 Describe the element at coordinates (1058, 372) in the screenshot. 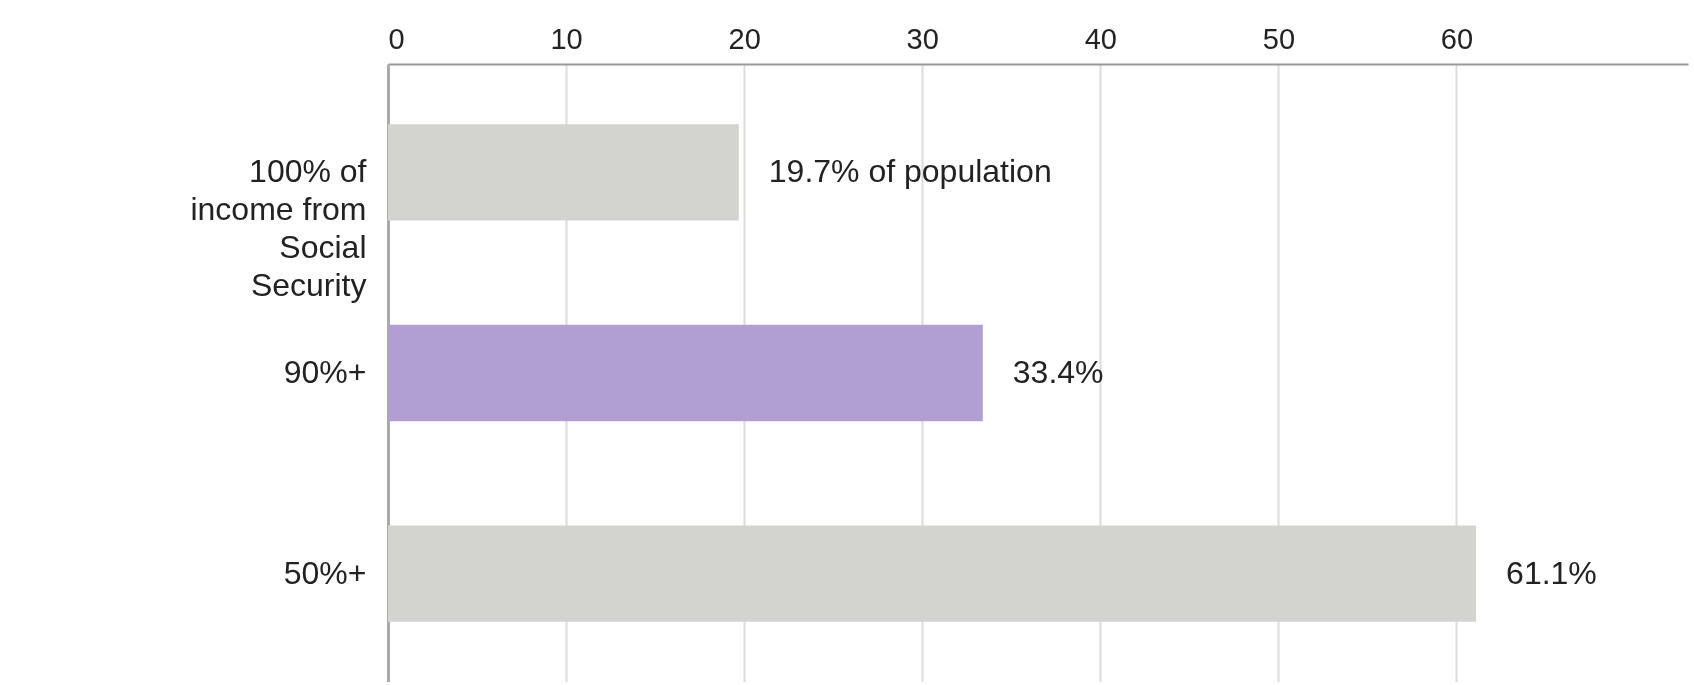

I see `data-label: 33.4%` at that location.